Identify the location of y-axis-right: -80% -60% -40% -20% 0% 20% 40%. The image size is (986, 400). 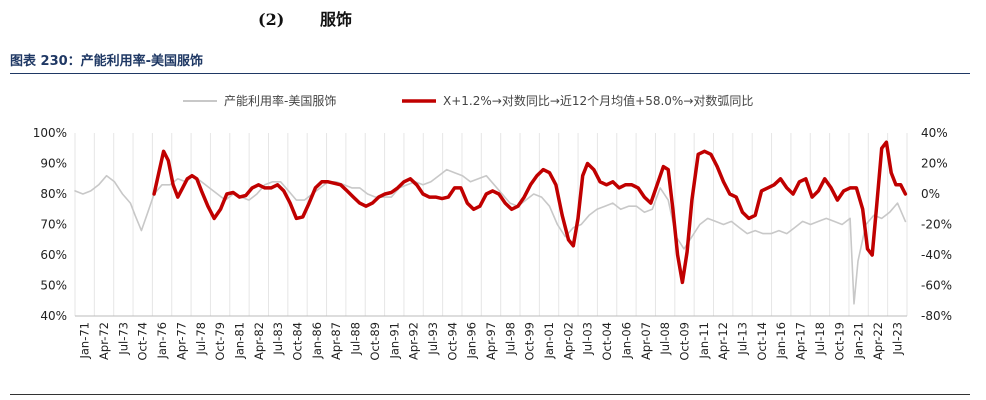
(936, 224).